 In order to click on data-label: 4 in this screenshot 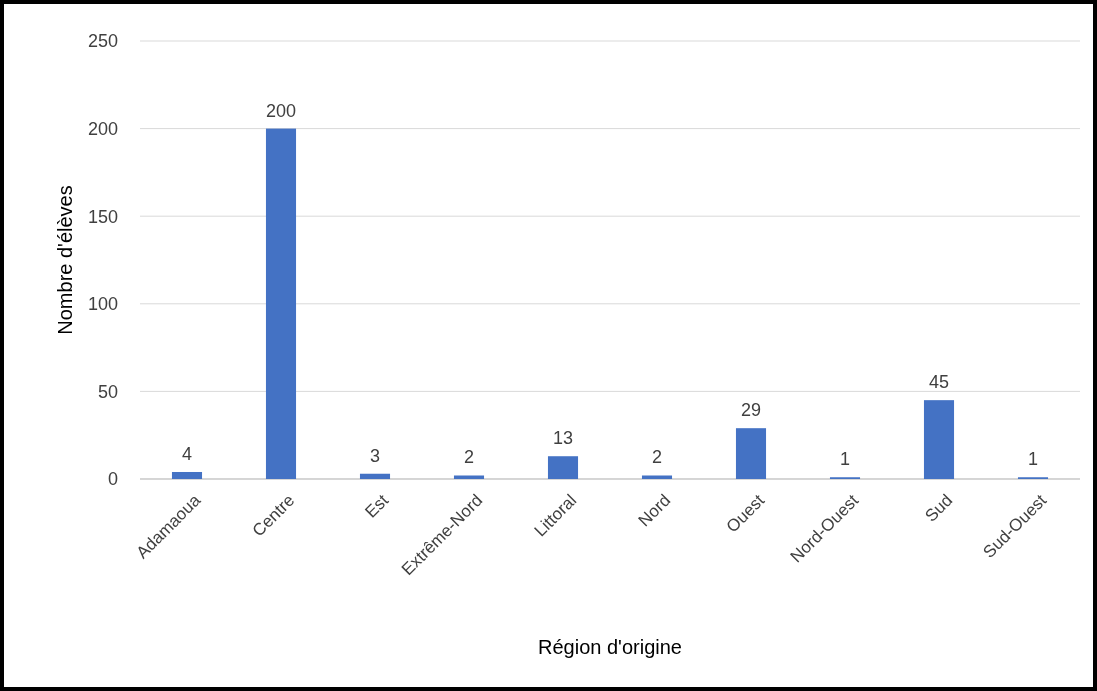, I will do `click(187, 453)`.